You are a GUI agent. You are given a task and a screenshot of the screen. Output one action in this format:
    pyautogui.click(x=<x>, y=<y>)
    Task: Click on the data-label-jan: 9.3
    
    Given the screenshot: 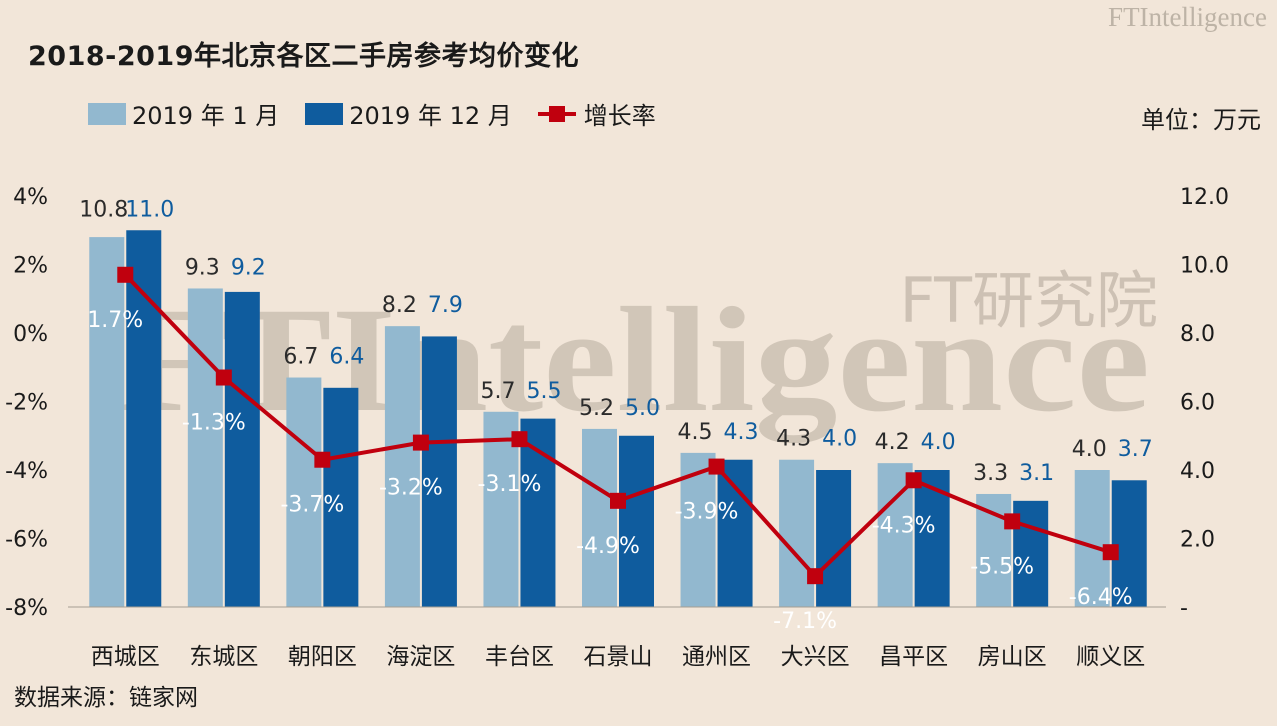 What is the action you would take?
    pyautogui.click(x=202, y=267)
    